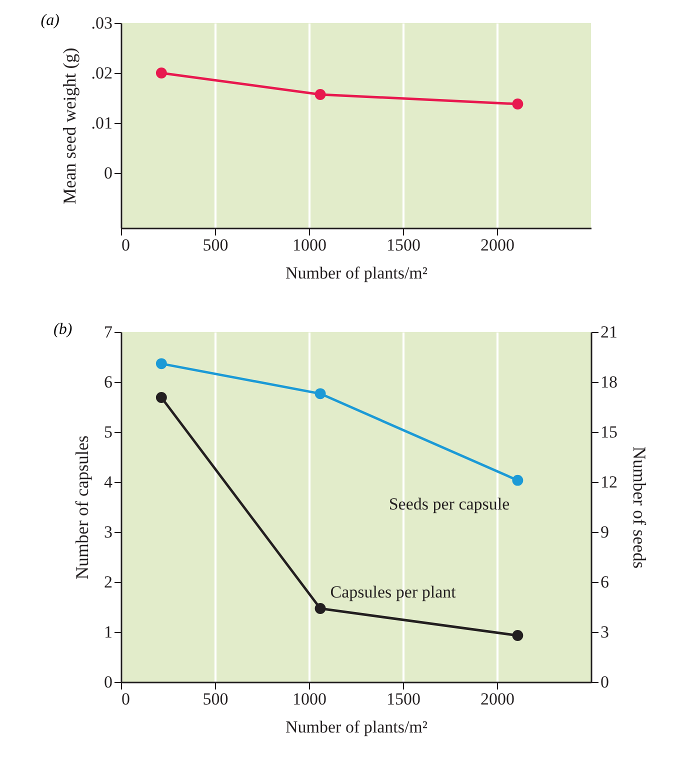 Image resolution: width=689 pixels, height=768 pixels. What do you see at coordinates (108, 332) in the screenshot?
I see `y-tick-label: 7` at bounding box center [108, 332].